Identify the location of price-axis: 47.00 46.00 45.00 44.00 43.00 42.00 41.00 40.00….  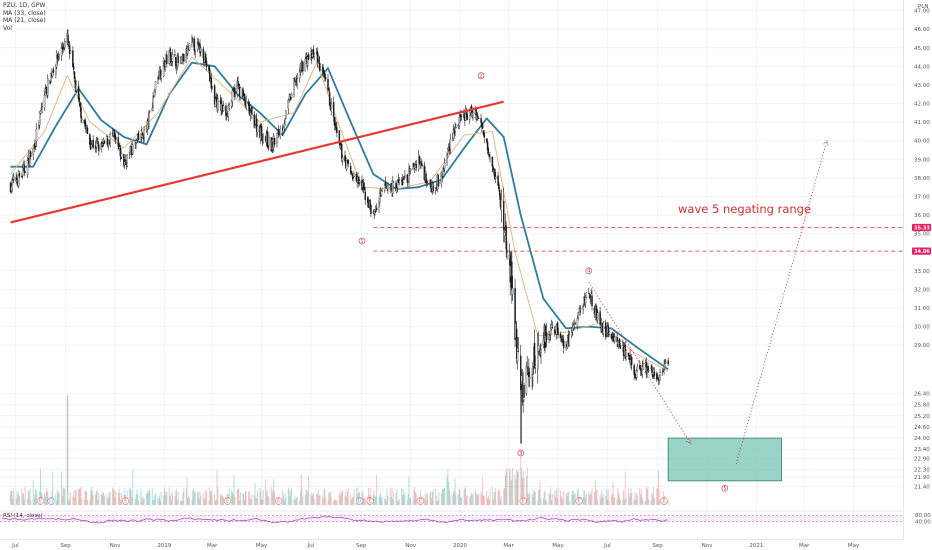
(917, 270).